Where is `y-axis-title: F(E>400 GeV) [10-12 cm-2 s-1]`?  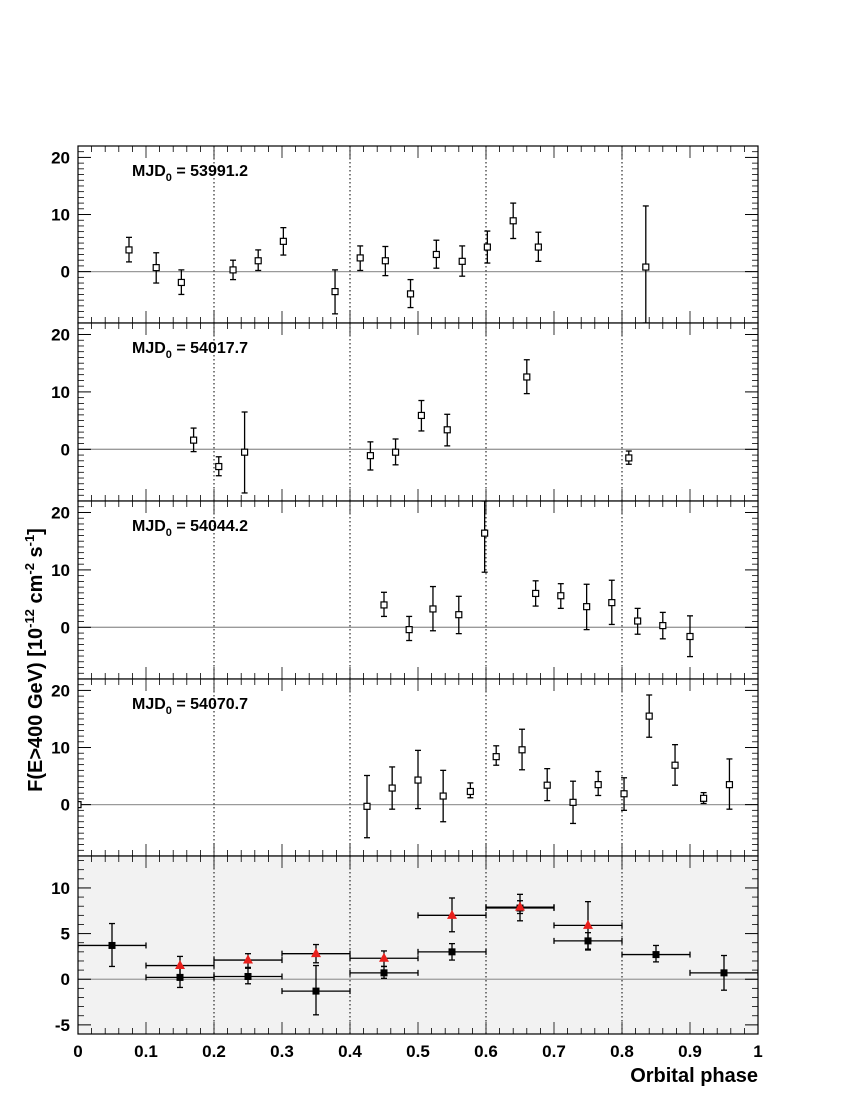 y-axis-title: F(E>400 GeV) [10-12 cm-2 s-1] is located at coordinates (34, 660).